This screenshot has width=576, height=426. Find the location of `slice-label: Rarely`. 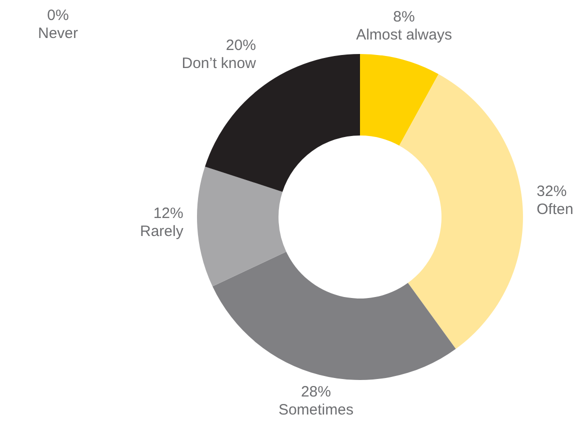

slice-label: Rarely is located at coordinates (162, 231).